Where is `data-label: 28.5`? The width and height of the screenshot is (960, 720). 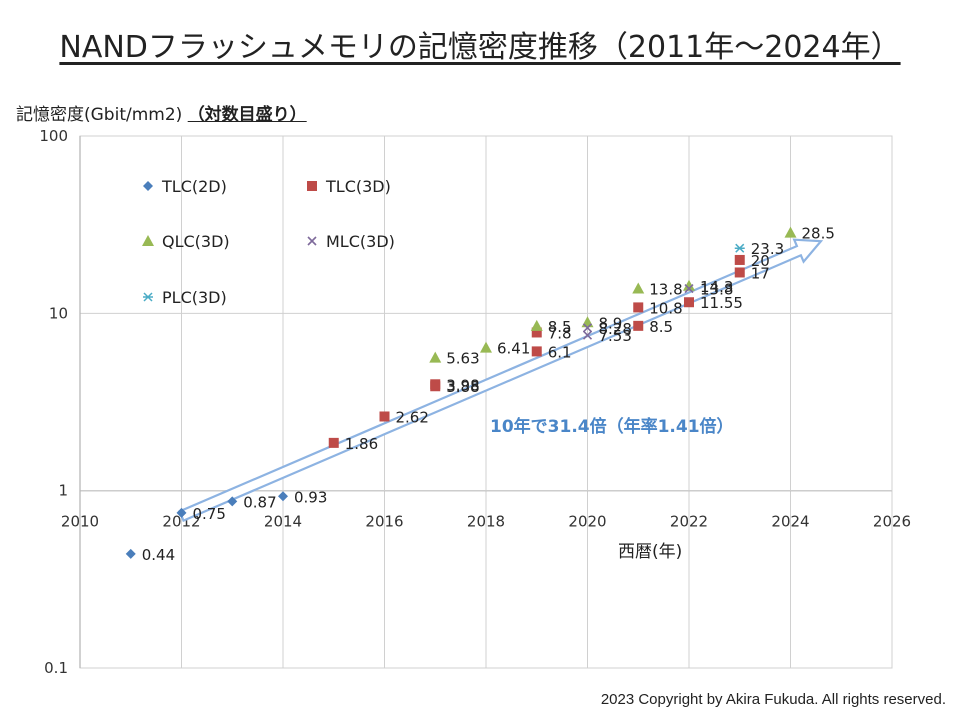
data-label: 28.5 is located at coordinates (818, 234).